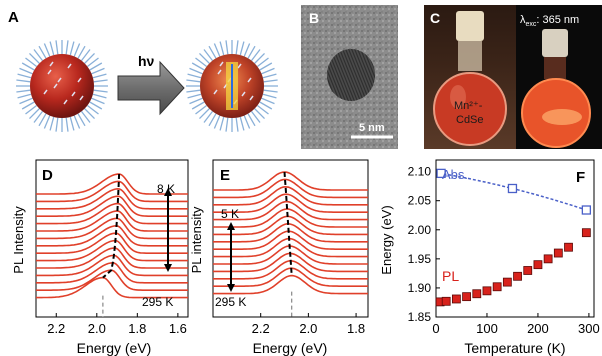  What do you see at coordinates (538, 328) in the screenshot?
I see `x-tick-label: 200` at bounding box center [538, 328].